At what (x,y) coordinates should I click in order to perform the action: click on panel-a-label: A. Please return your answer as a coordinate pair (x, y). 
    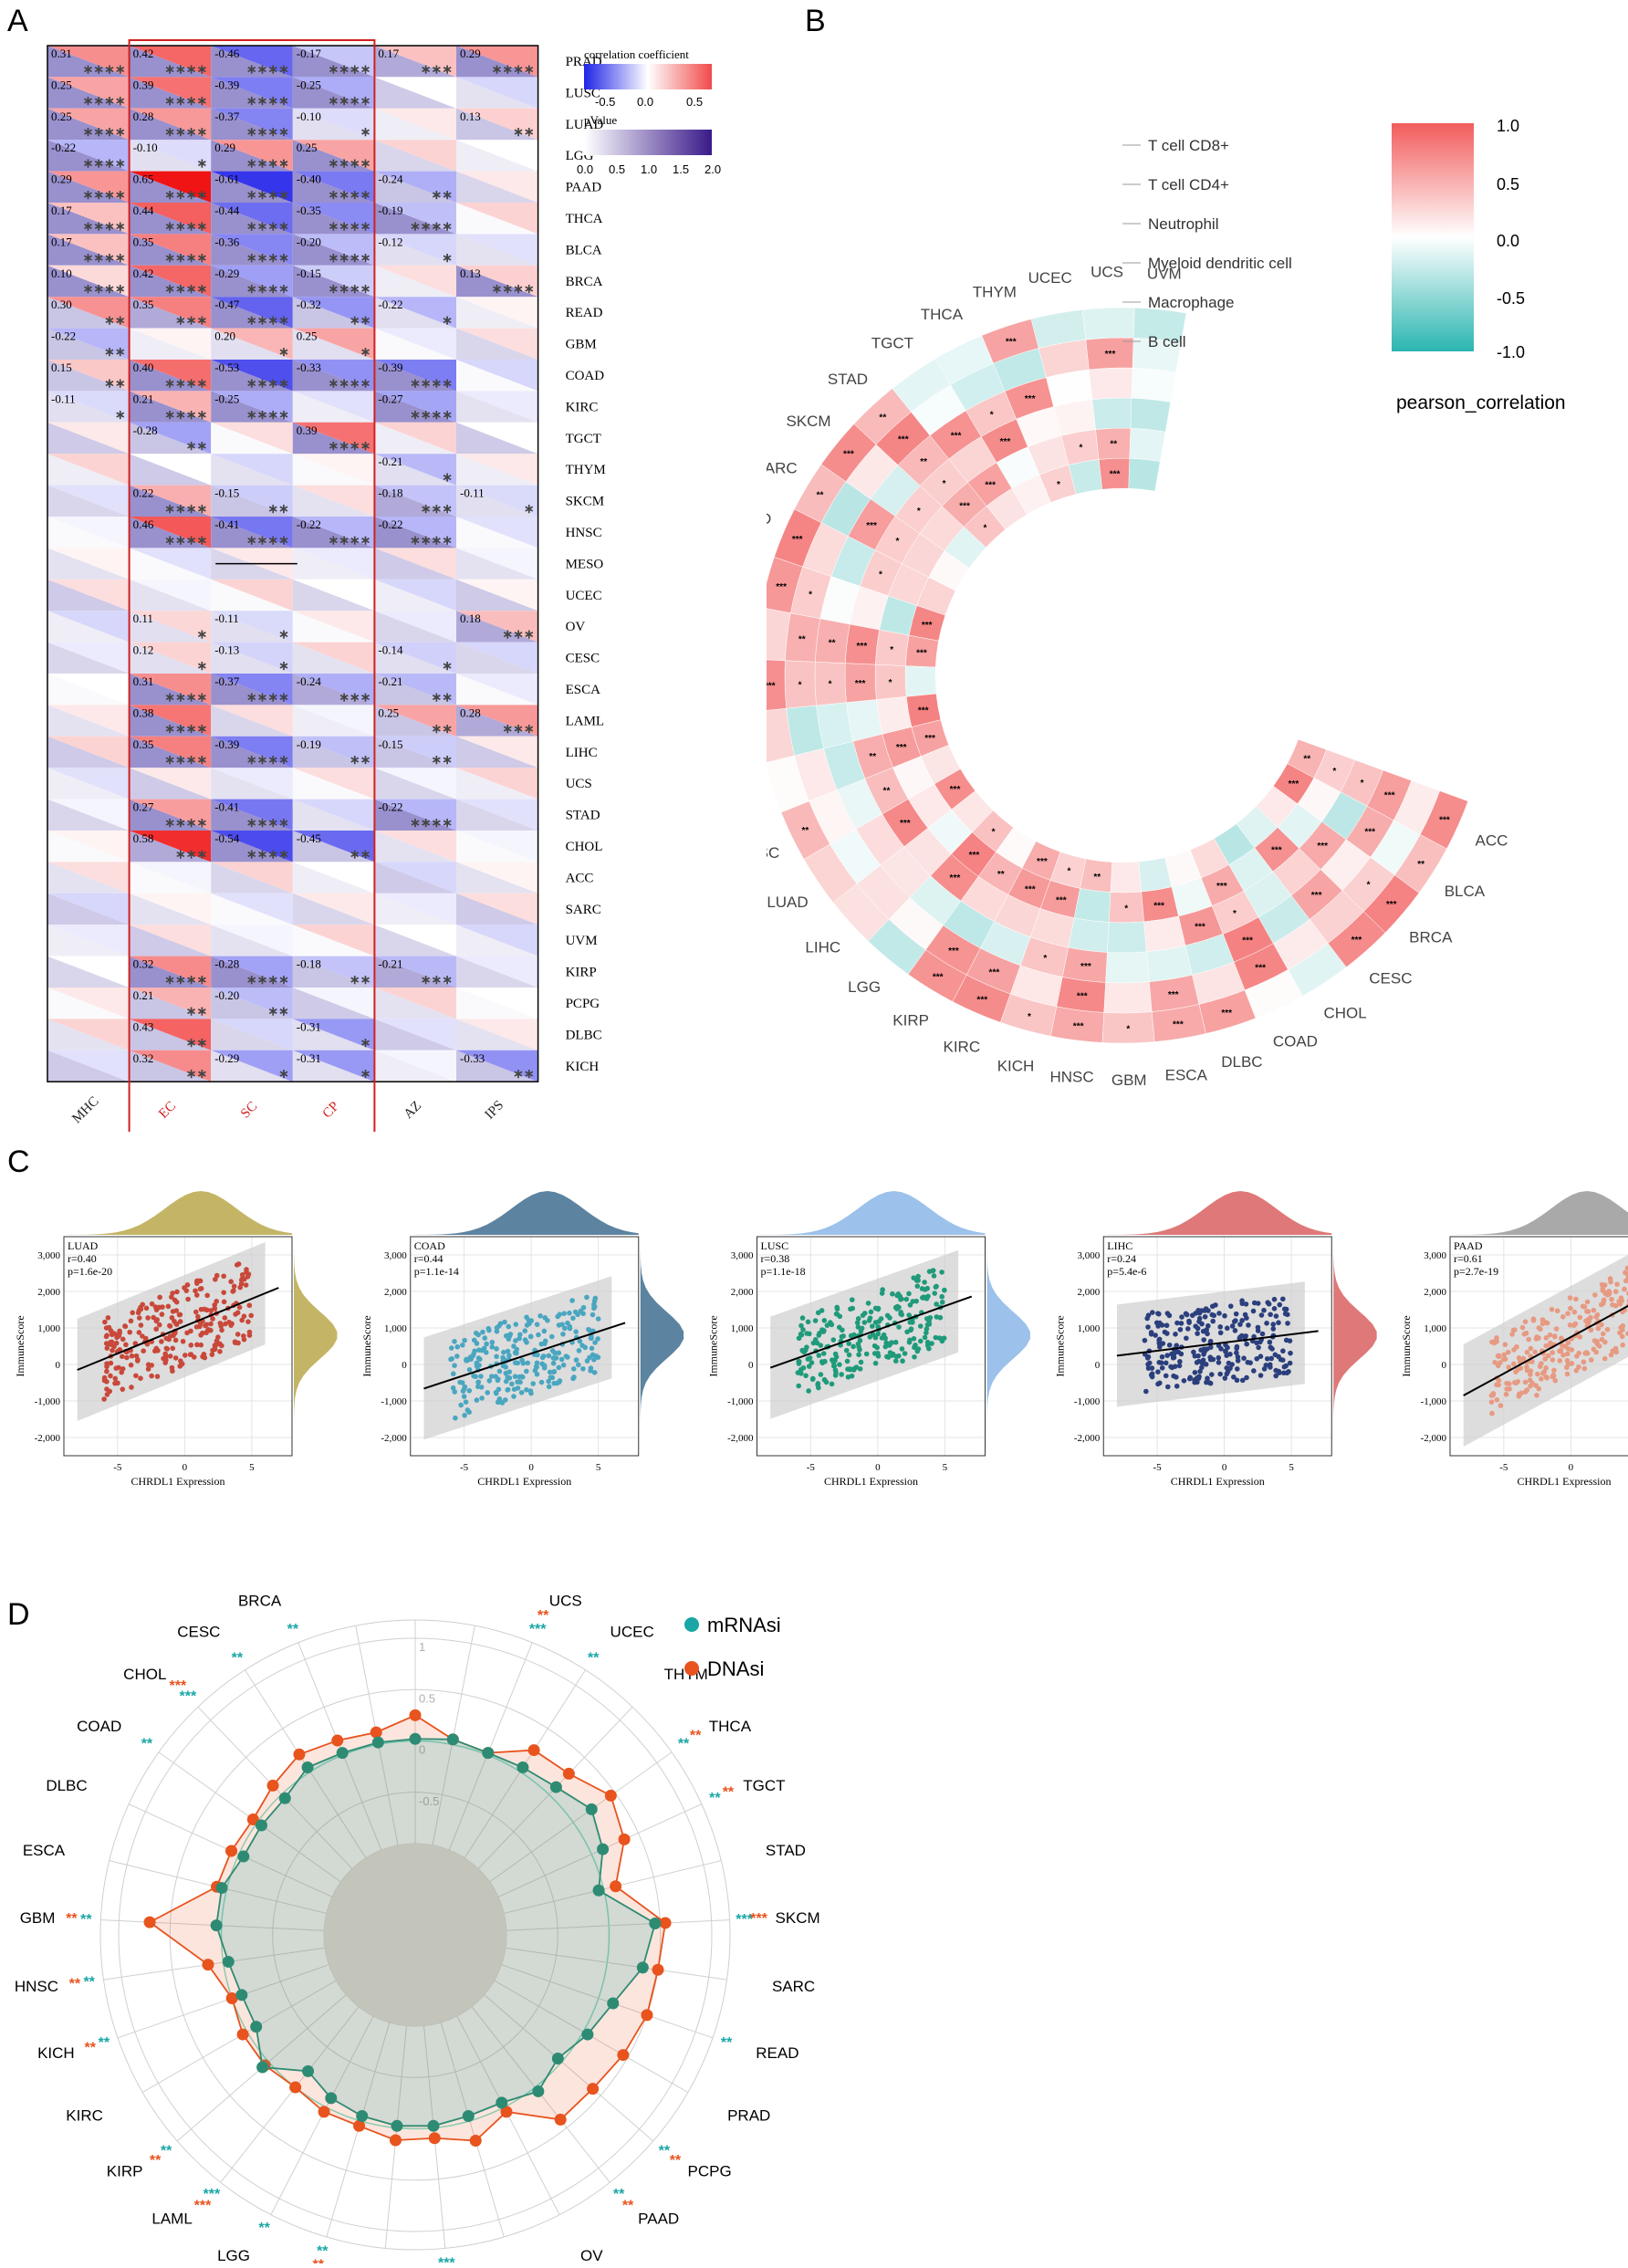
    Looking at the image, I should click on (17, 21).